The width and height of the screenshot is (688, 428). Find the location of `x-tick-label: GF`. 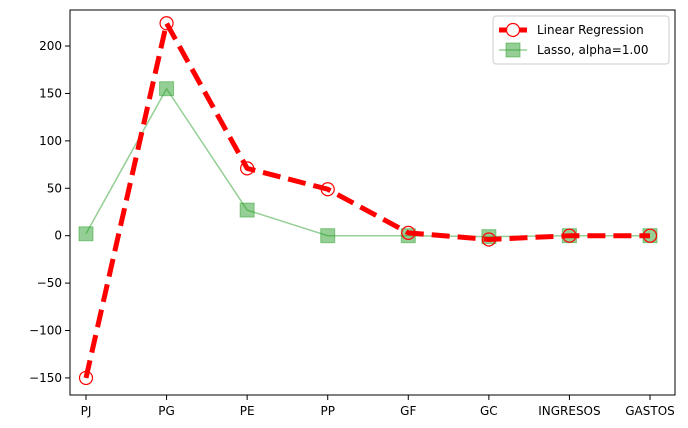

x-tick-label: GF is located at coordinates (408, 411).